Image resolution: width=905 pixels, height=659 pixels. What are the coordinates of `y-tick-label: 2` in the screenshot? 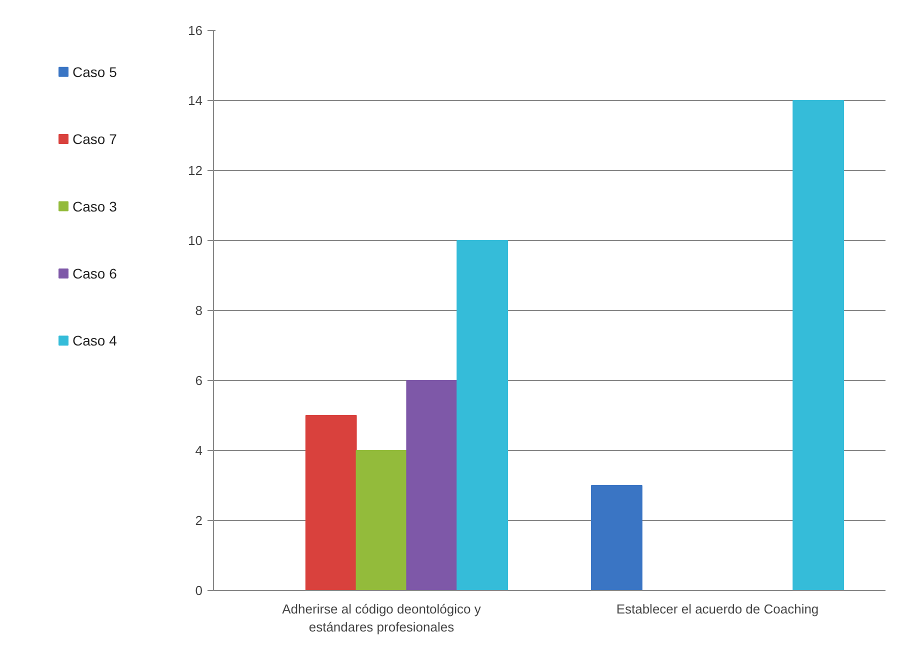 It's located at (199, 520).